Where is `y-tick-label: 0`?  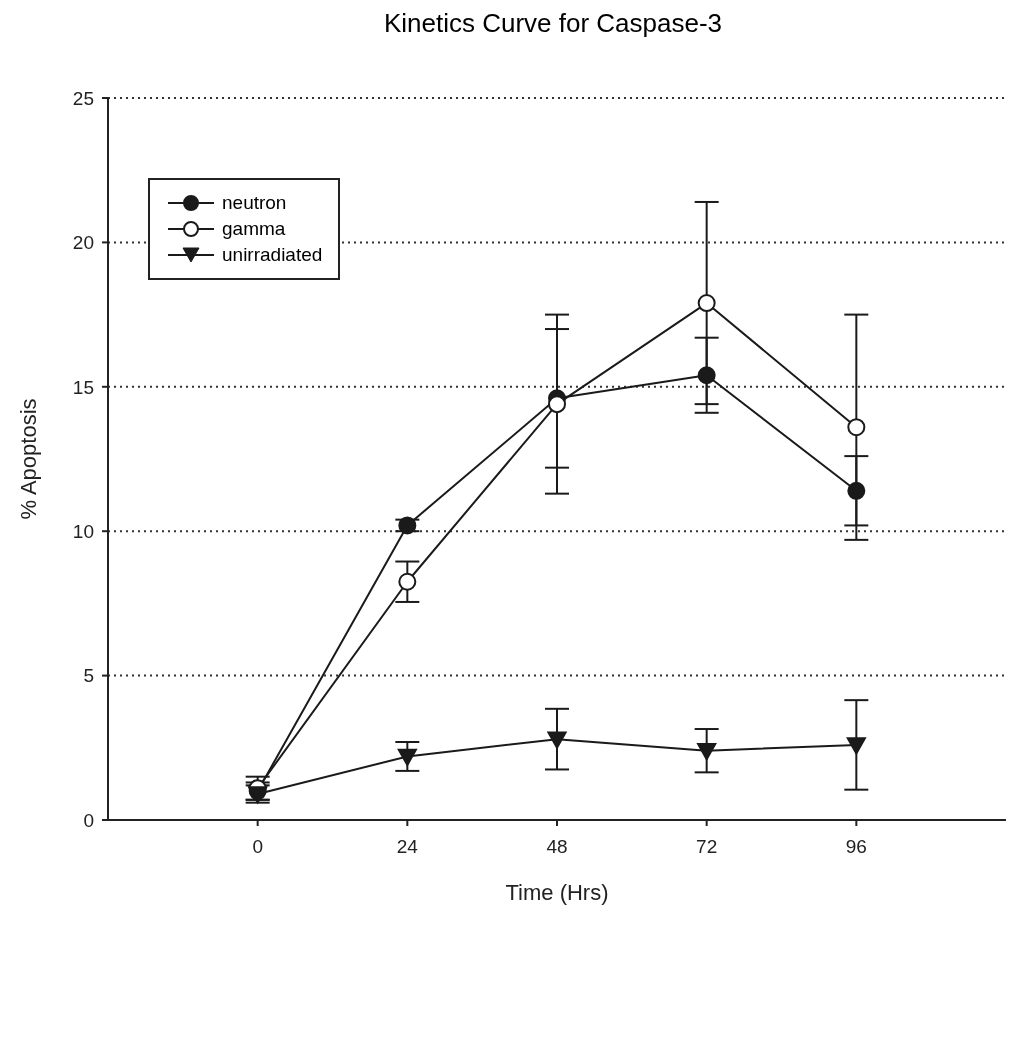
y-tick-label: 0 is located at coordinates (88, 820).